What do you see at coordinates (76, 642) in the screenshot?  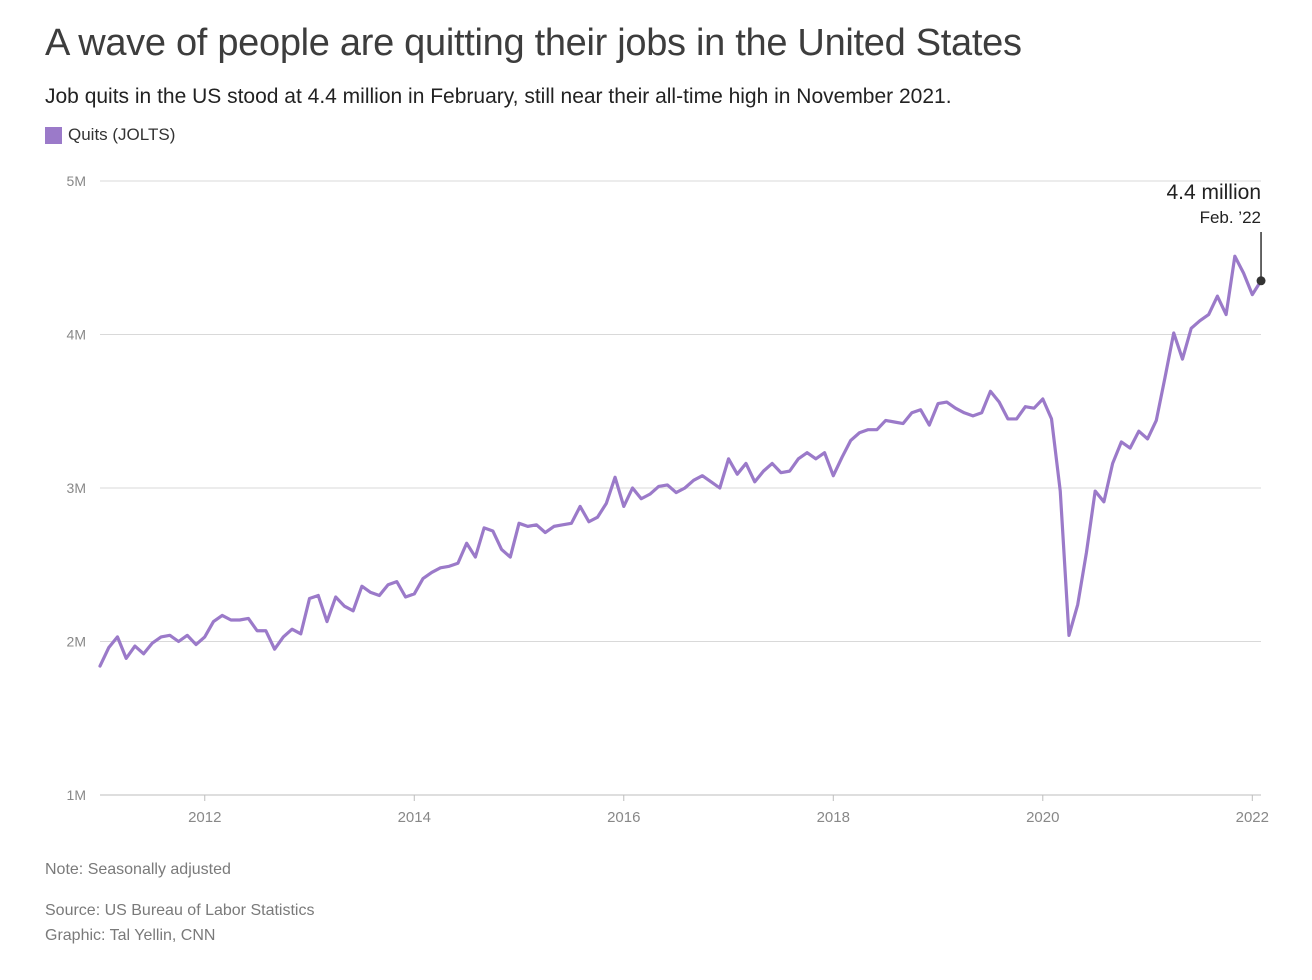 I see `y-tick-label: 2M` at bounding box center [76, 642].